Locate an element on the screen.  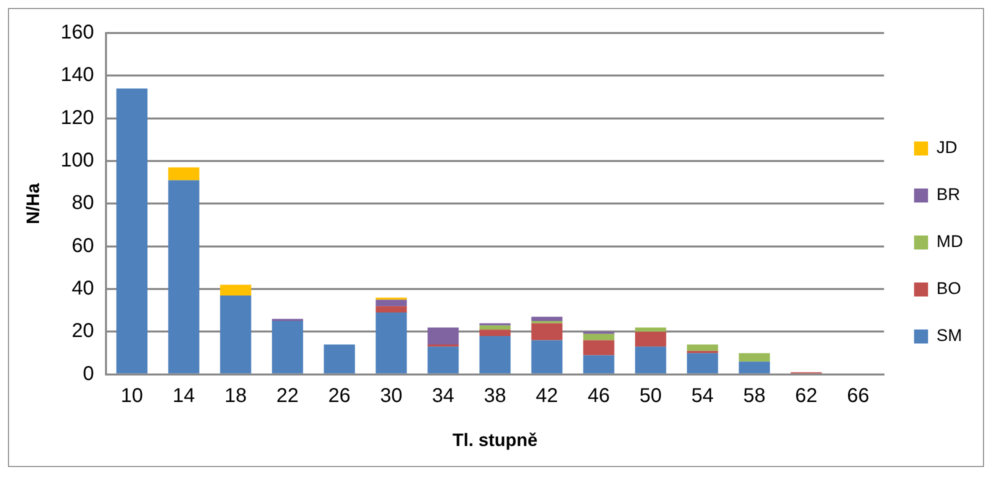
y-tick-label: 0 is located at coordinates (88, 373).